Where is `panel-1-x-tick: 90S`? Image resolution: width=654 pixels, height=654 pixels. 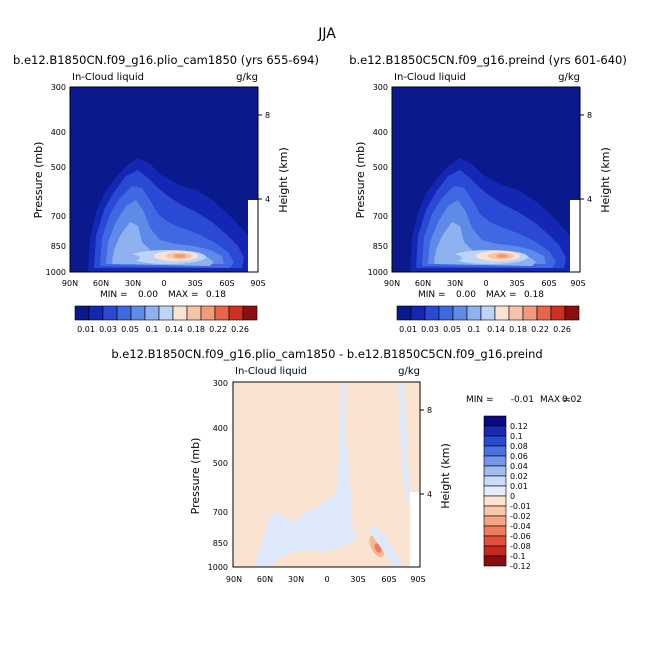 panel-1-x-tick: 90S is located at coordinates (257, 283).